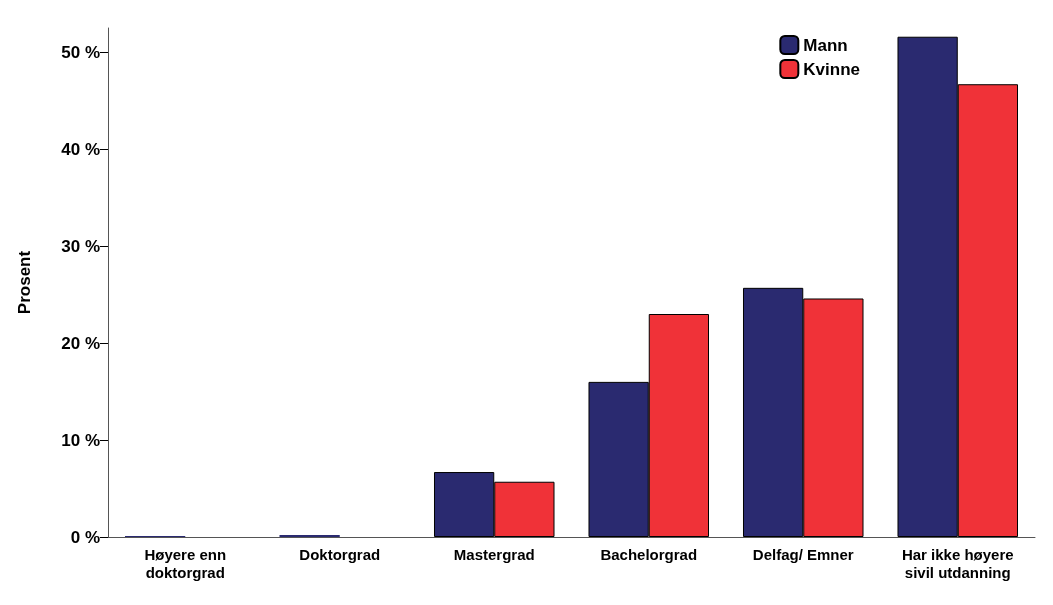 The height and width of the screenshot is (605, 1053). I want to click on y-tick-label: 20 %, so click(80, 343).